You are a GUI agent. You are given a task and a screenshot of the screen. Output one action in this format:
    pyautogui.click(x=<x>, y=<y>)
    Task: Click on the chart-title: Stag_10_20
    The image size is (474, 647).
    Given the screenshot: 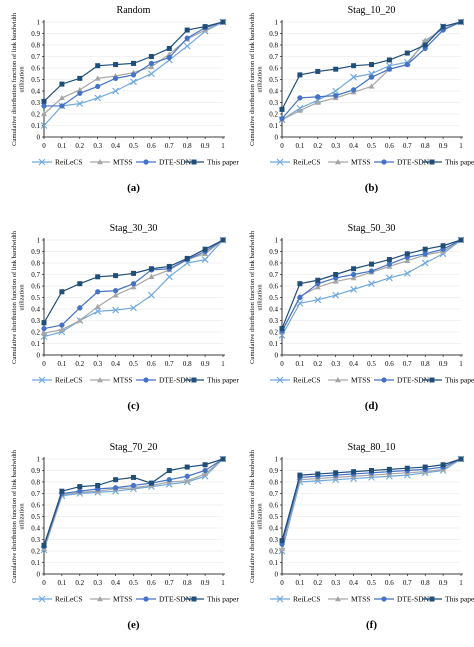 What is the action you would take?
    pyautogui.click(x=372, y=10)
    